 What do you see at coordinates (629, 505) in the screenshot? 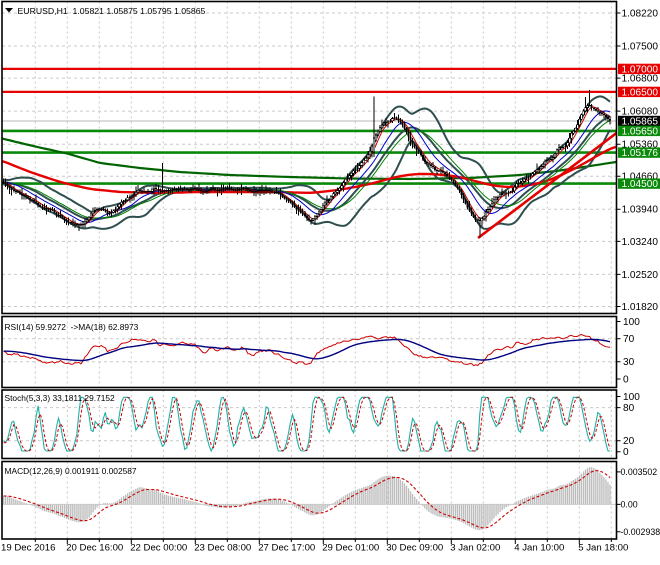
I see `svg-text: 0.00` at bounding box center [629, 505].